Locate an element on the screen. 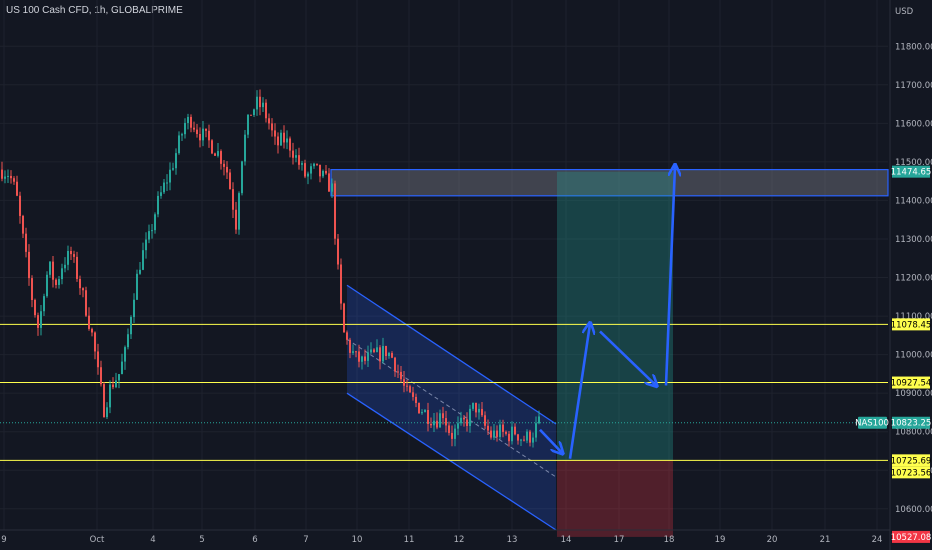 The width and height of the screenshot is (932, 550). resistance-zone is located at coordinates (609, 183).